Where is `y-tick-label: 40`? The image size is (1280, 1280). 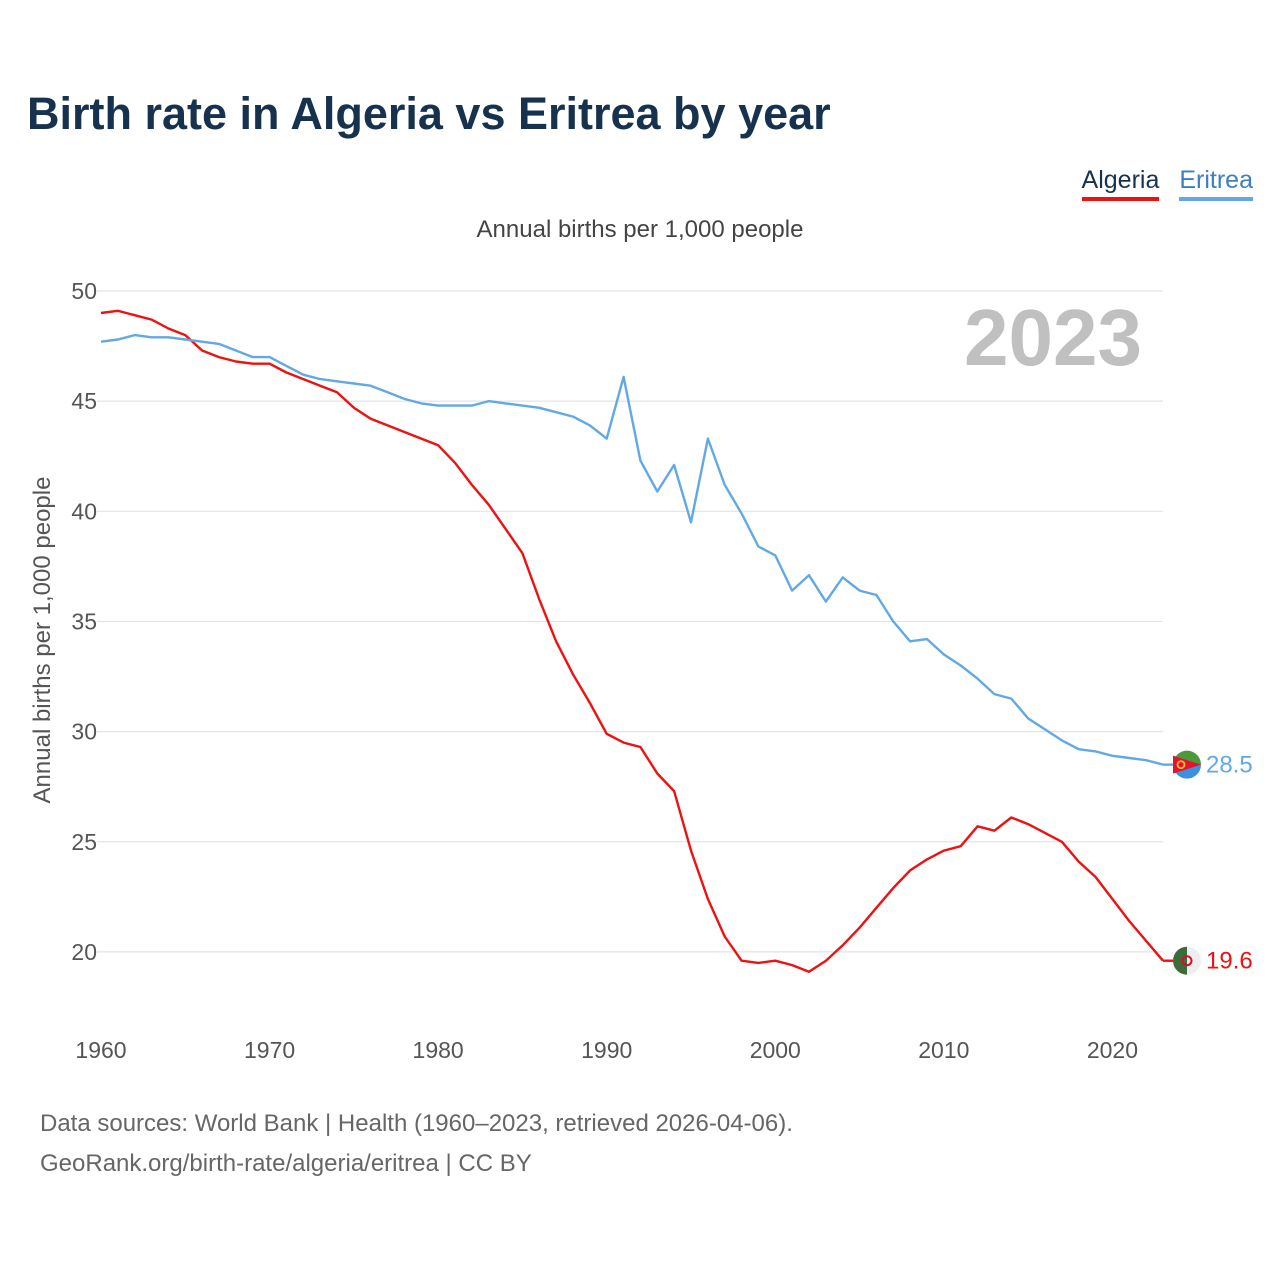 y-tick-label: 40 is located at coordinates (84, 511).